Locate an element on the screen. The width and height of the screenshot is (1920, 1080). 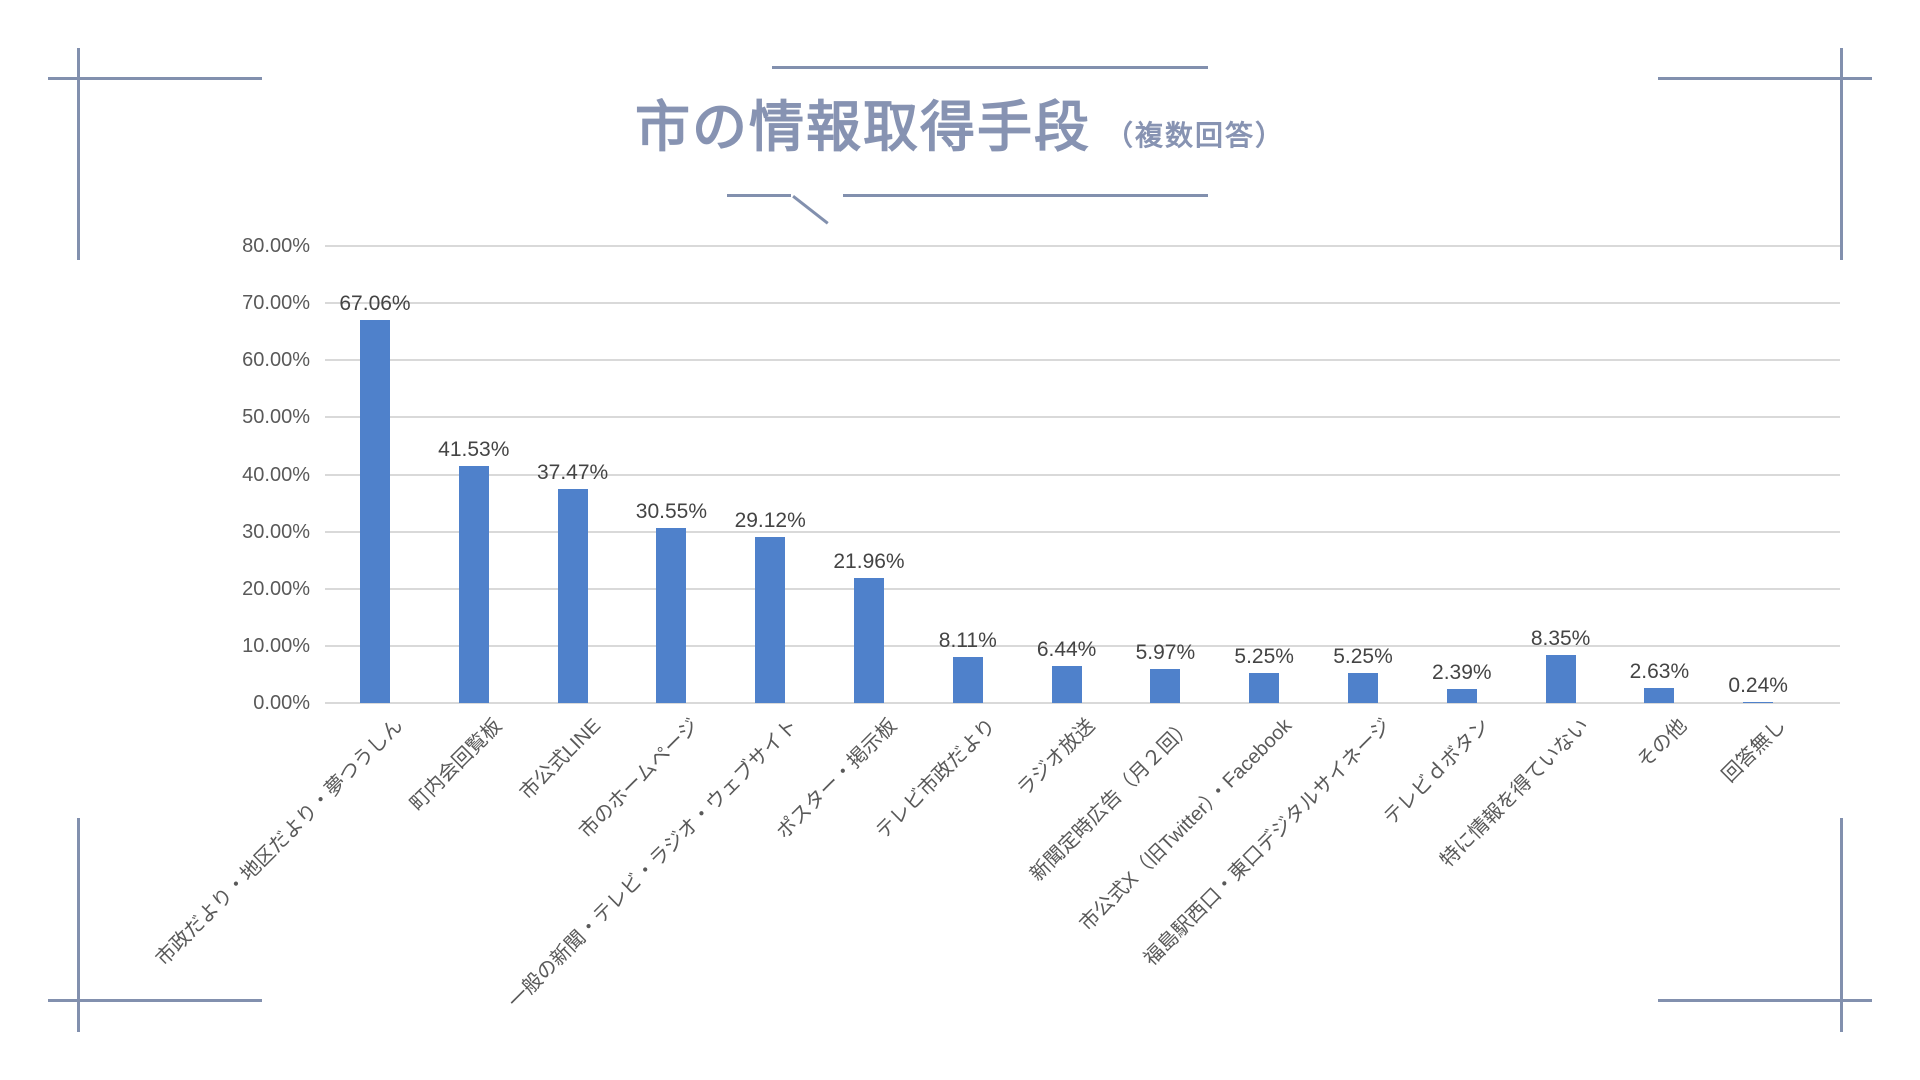
bar-value-label: 21.96% is located at coordinates (869, 561).